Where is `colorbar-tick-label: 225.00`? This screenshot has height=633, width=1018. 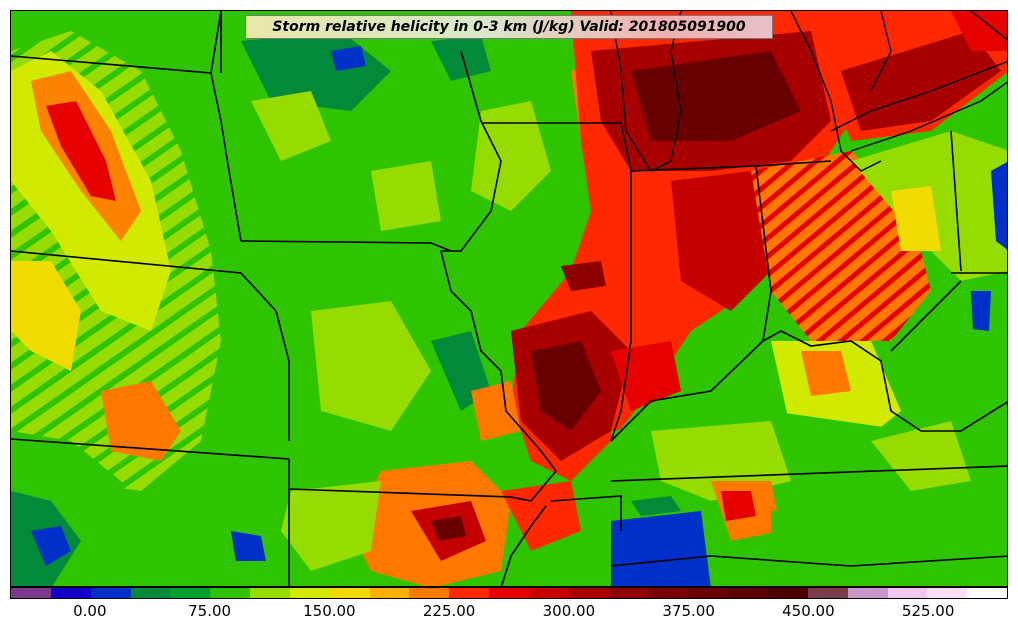 colorbar-tick-label: 225.00 is located at coordinates (449, 611).